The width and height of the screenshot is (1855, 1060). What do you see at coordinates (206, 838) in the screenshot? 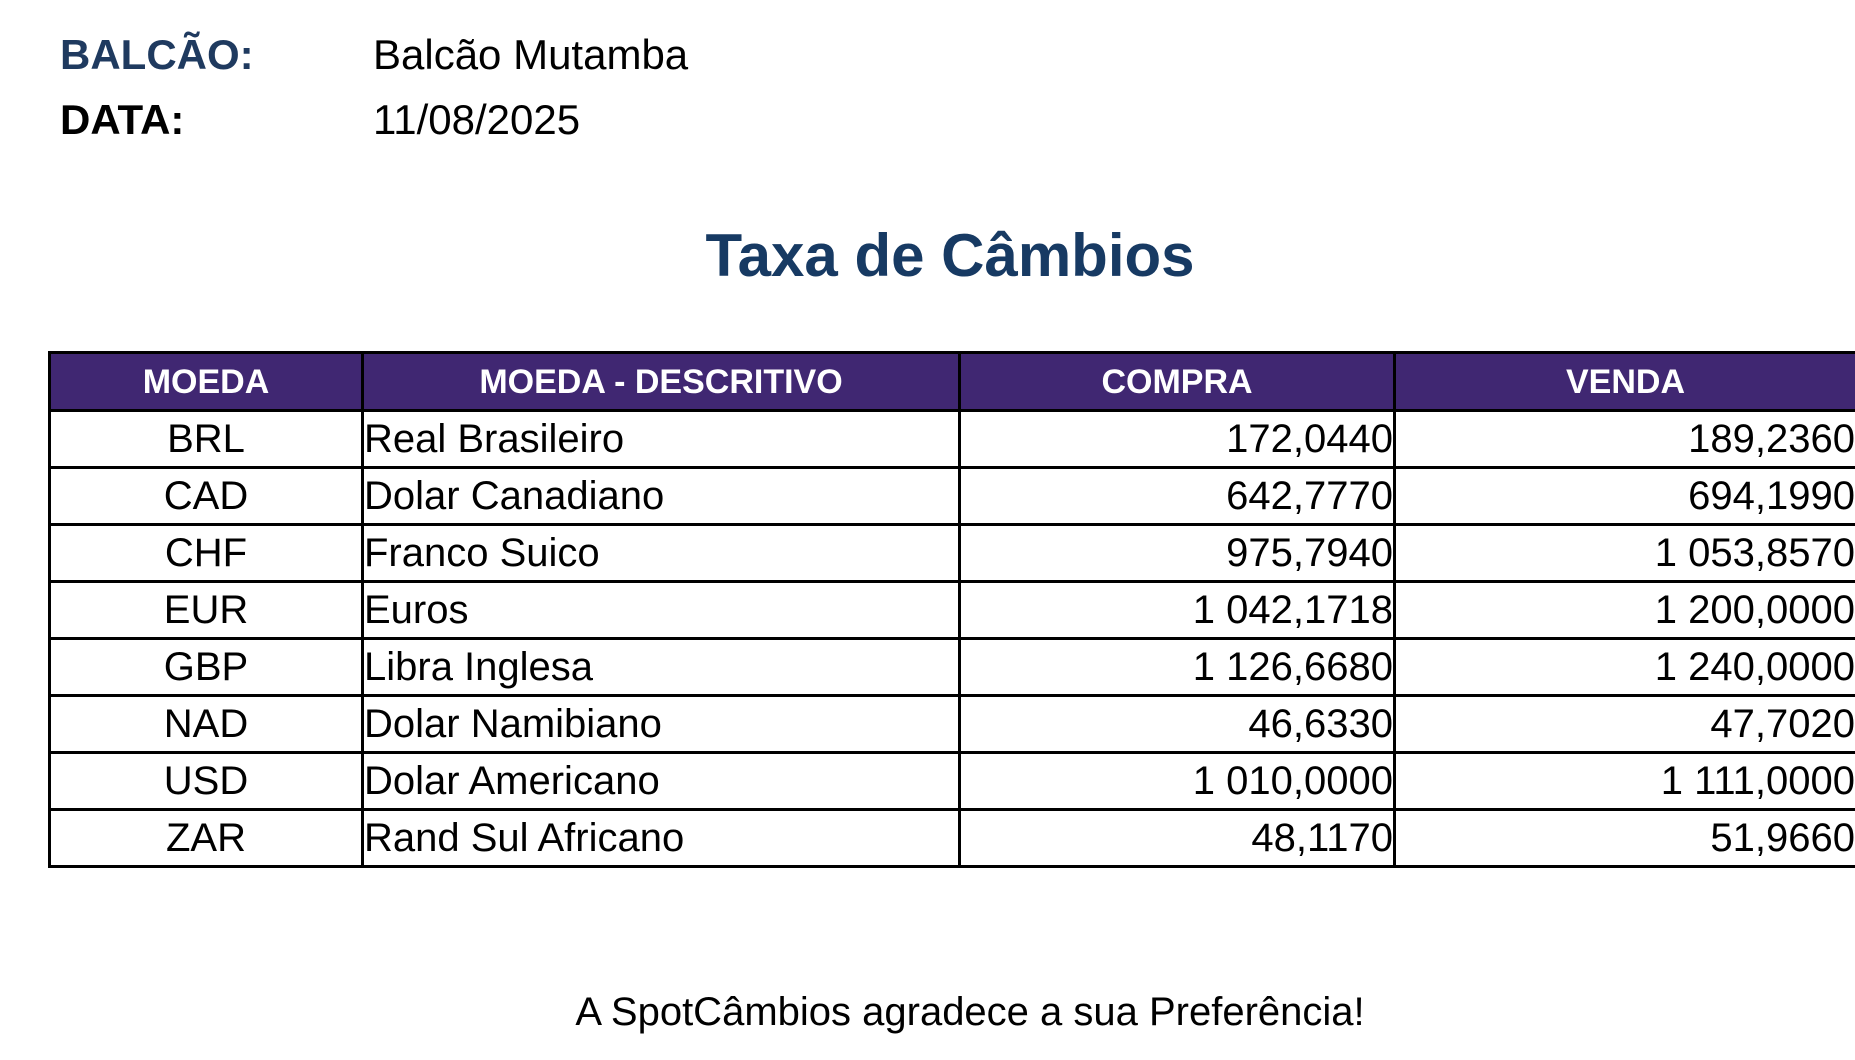
I see `cell-code: ZAR` at bounding box center [206, 838].